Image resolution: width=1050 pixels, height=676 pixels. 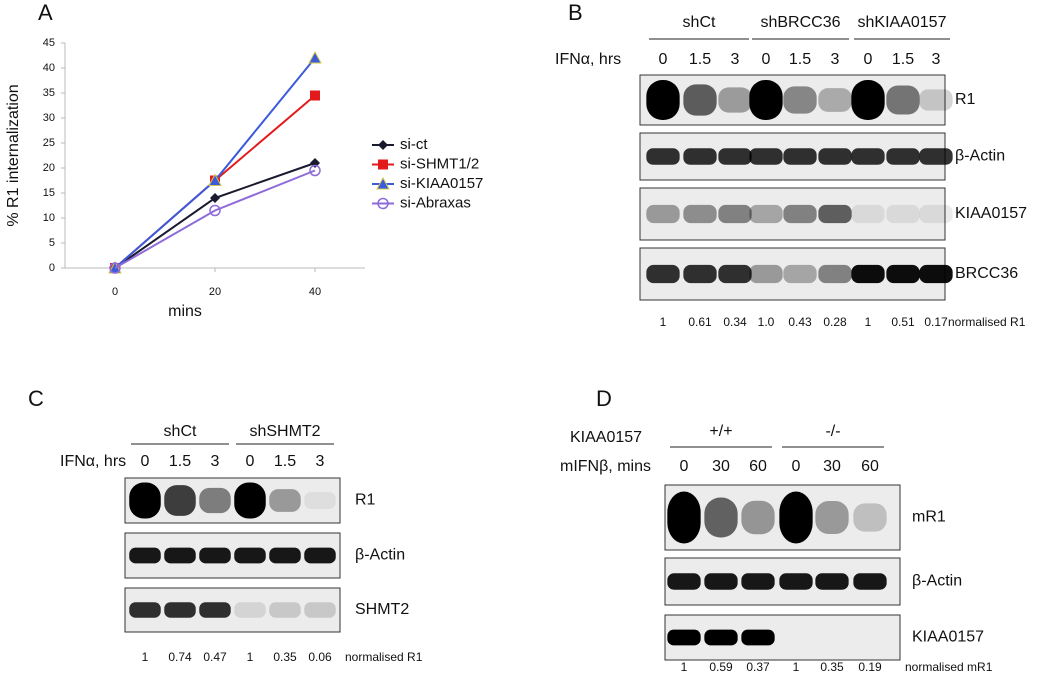 What do you see at coordinates (49, 68) in the screenshot?
I see `y-tick-label: 40` at bounding box center [49, 68].